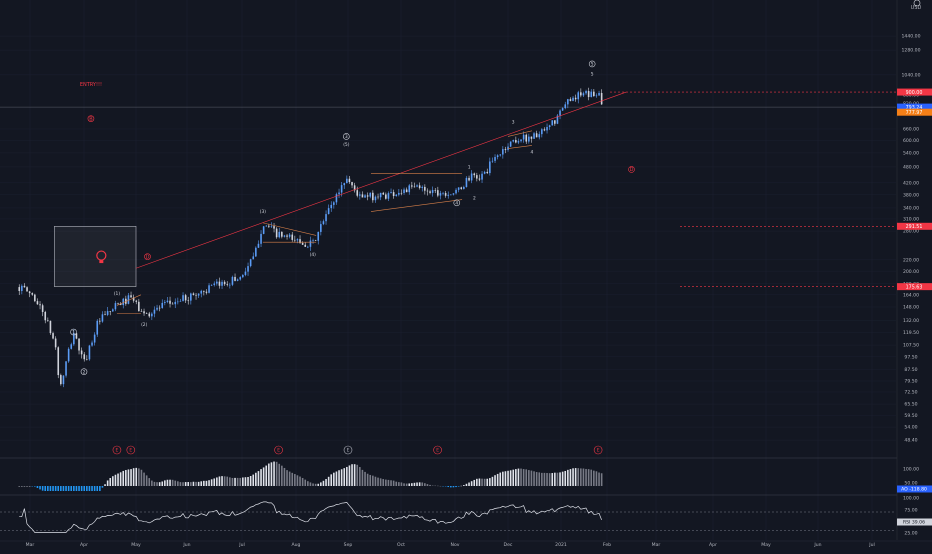 The width and height of the screenshot is (932, 554). What do you see at coordinates (914, 287) in the screenshot?
I see `price-badge-label: 175.63` at bounding box center [914, 287].